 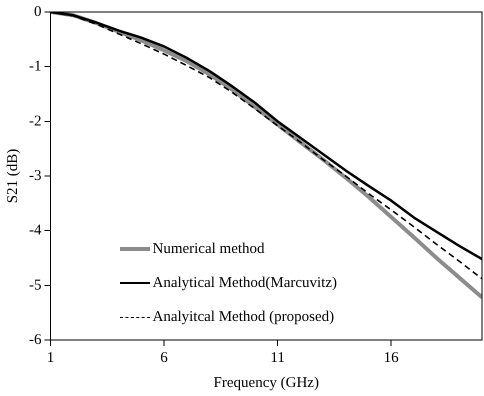 What do you see at coordinates (35, 230) in the screenshot?
I see `y-tick-label: -4` at bounding box center [35, 230].